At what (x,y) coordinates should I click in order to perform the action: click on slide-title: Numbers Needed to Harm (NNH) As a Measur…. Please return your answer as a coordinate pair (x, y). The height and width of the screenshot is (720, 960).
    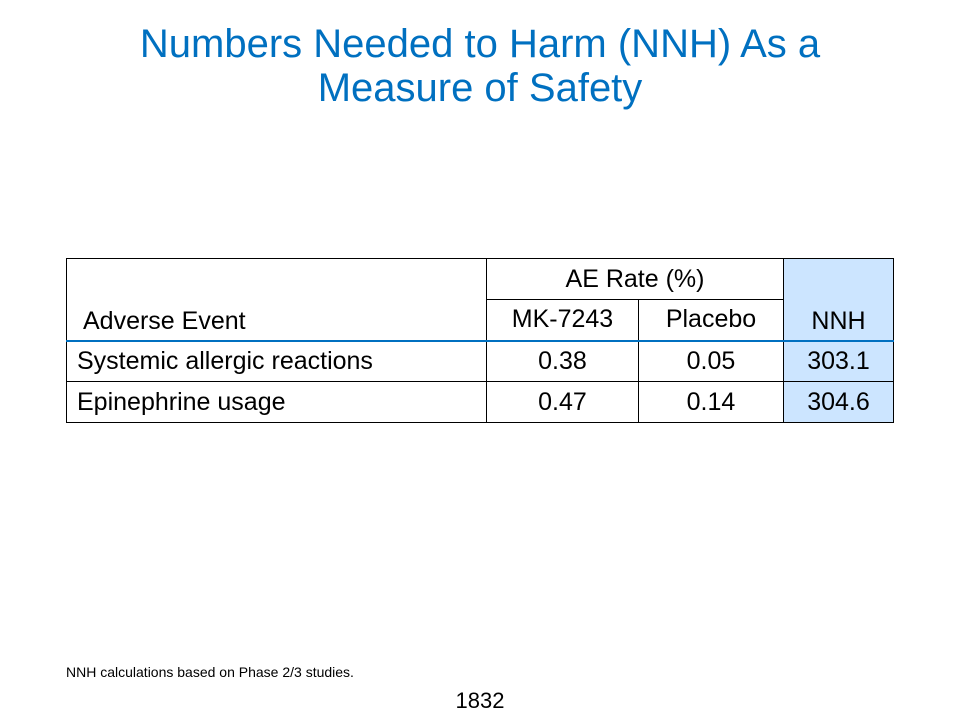
    Looking at the image, I should click on (480, 66).